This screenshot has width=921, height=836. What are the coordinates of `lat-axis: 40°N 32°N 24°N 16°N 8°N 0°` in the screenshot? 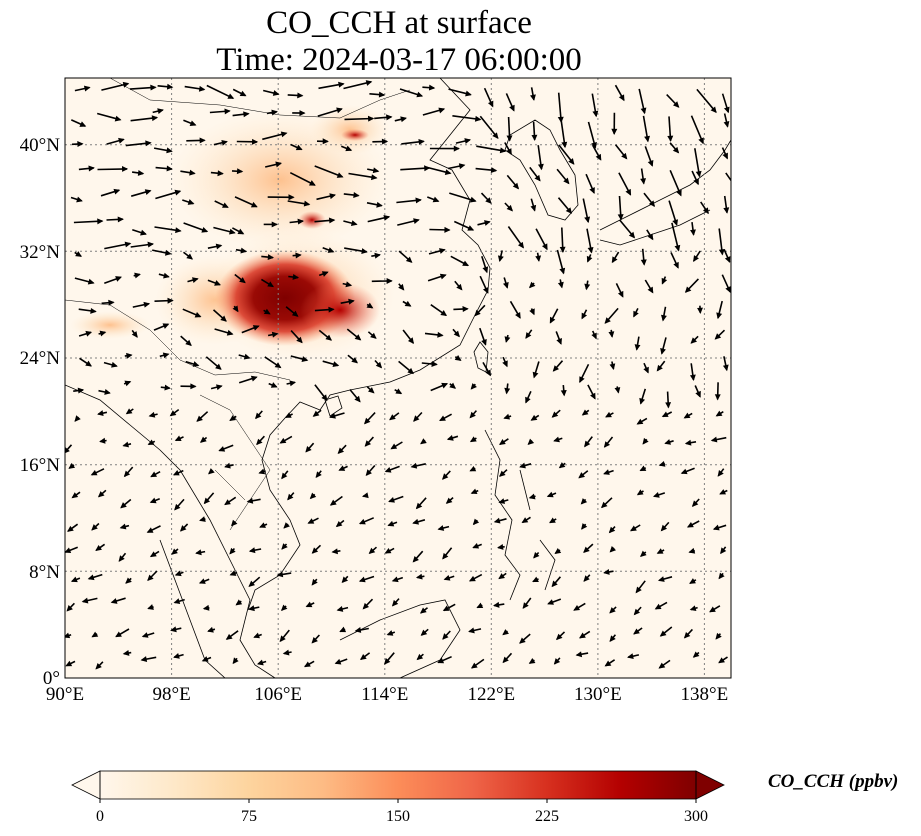 It's located at (40, 412).